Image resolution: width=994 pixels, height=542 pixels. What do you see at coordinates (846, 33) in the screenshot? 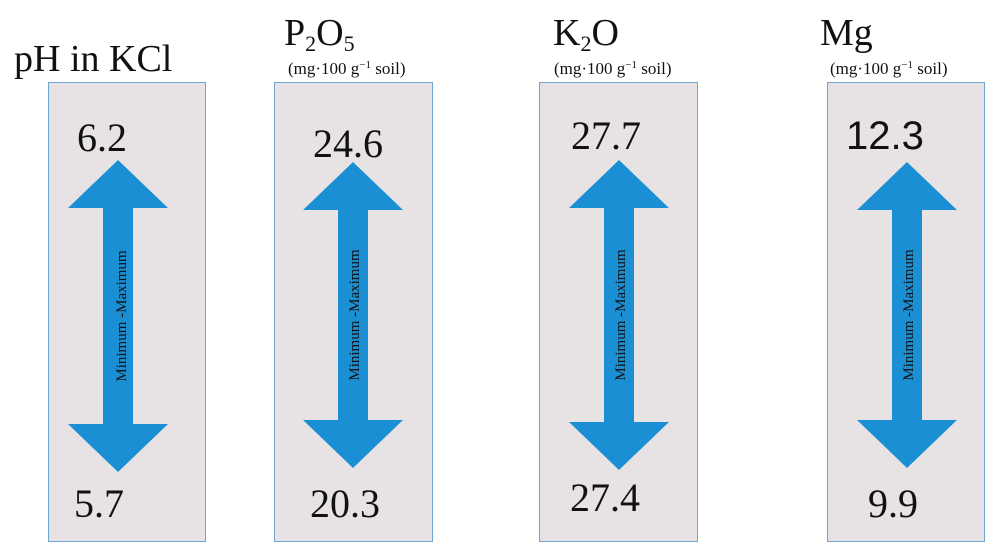
I see `panel-title-mg: Mg` at bounding box center [846, 33].